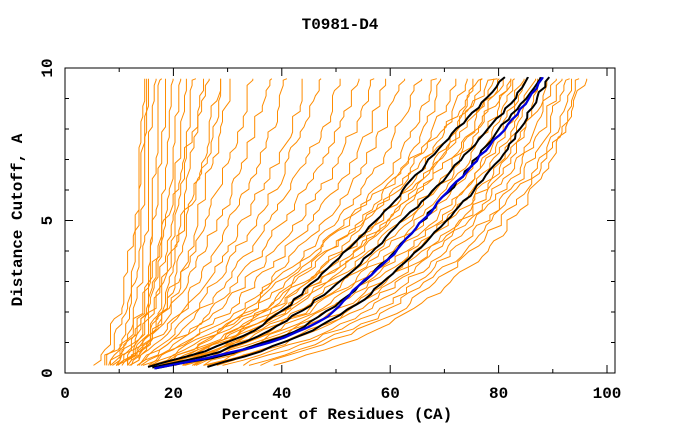 Image resolution: width=680 pixels, height=440 pixels. What do you see at coordinates (48, 373) in the screenshot?
I see `y-tick-label: 0` at bounding box center [48, 373].